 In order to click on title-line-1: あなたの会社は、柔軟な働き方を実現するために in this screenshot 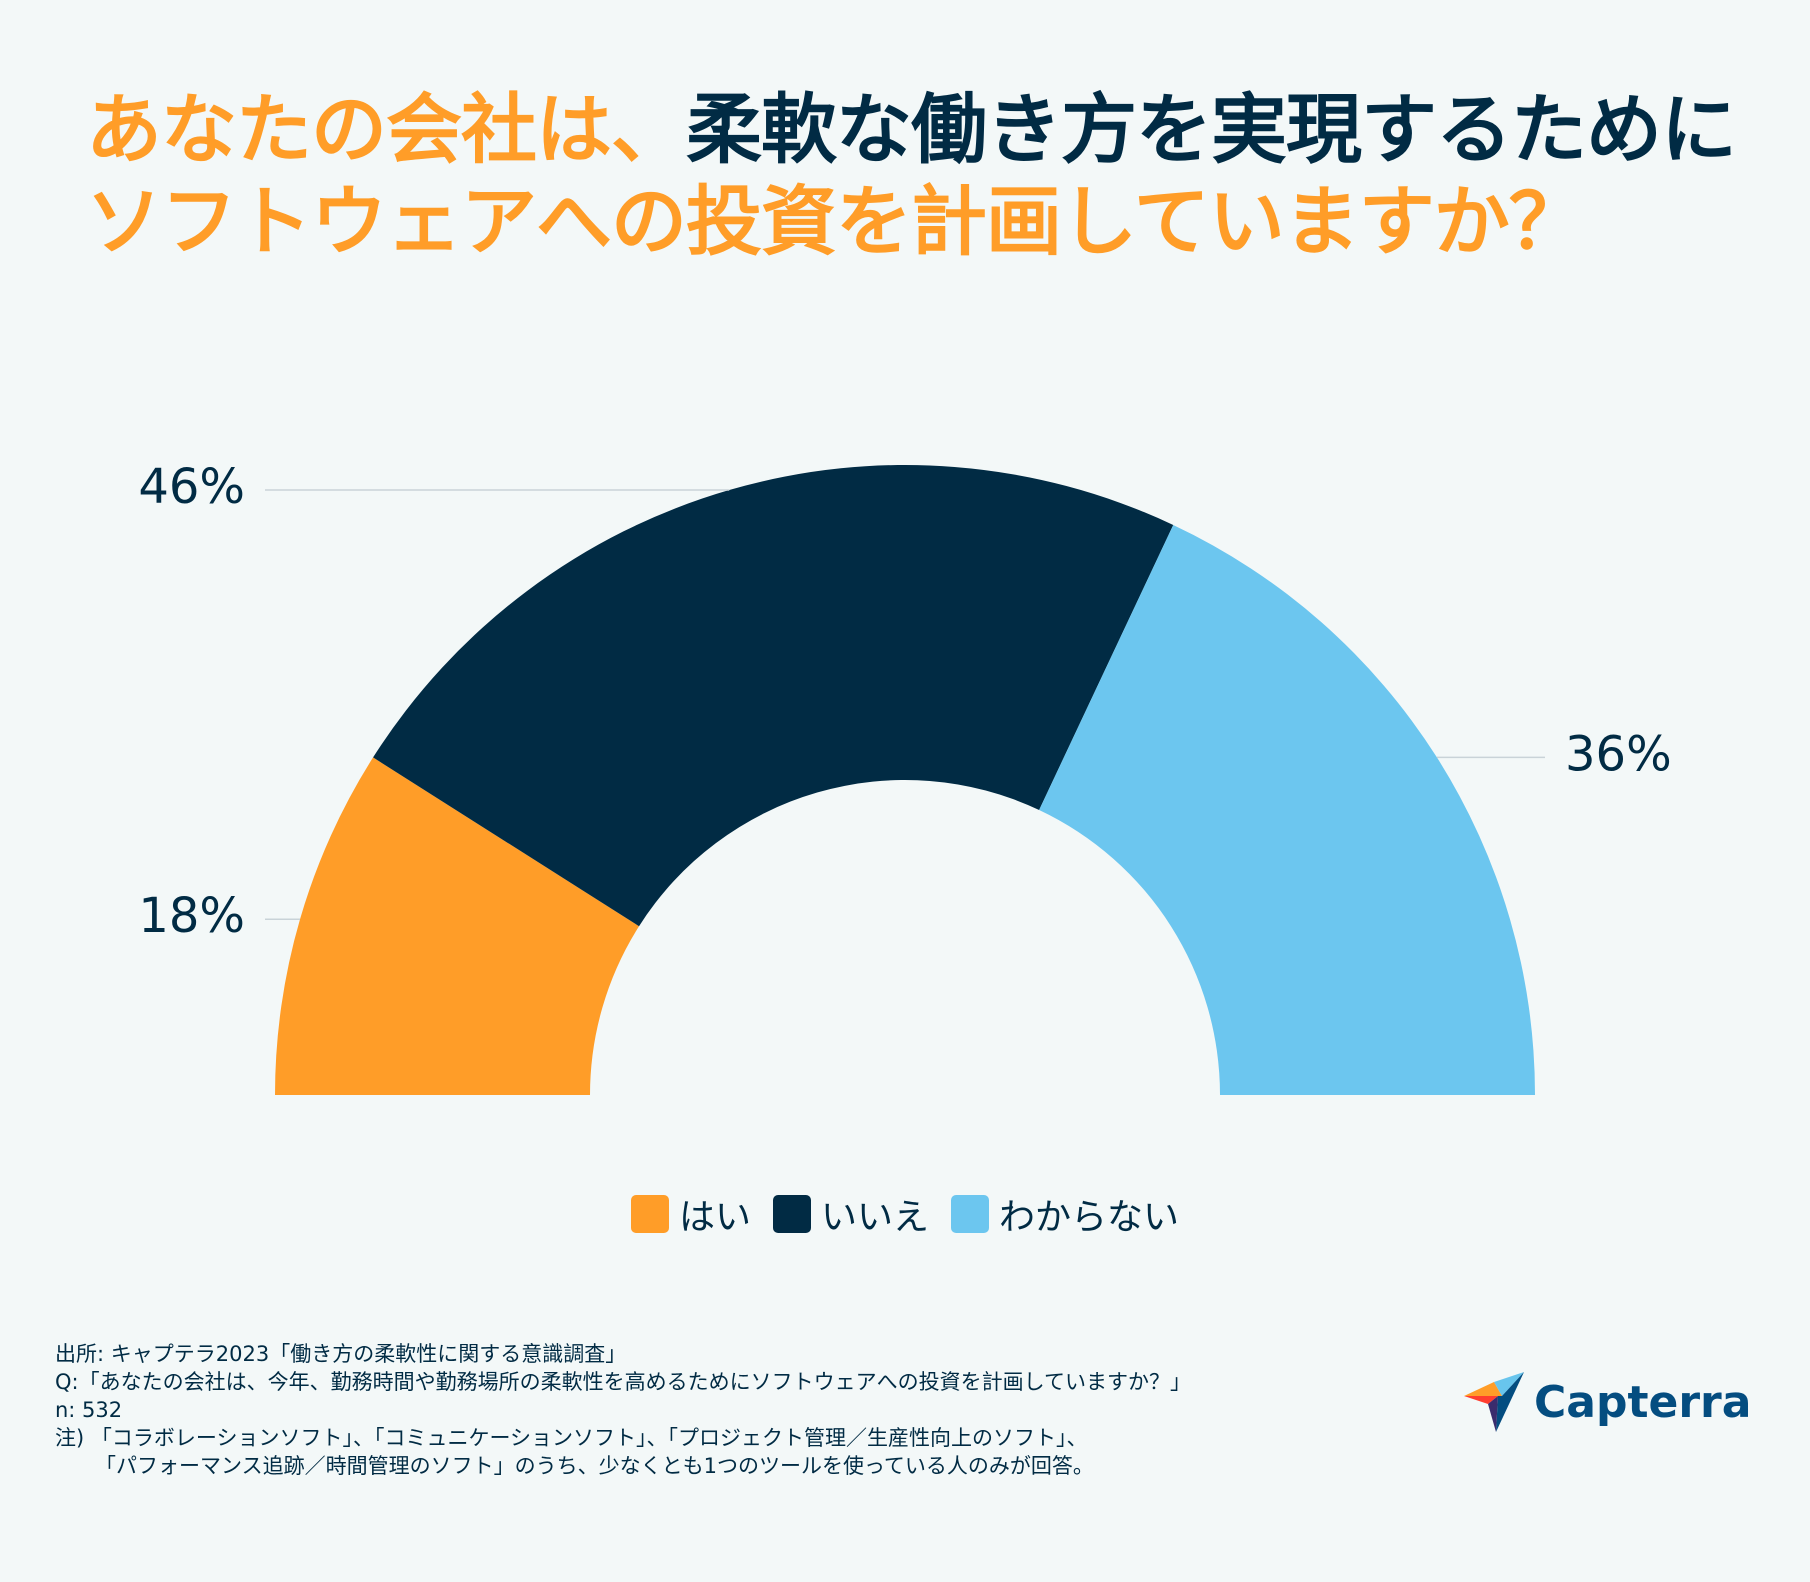, I will do `click(911, 130)`.